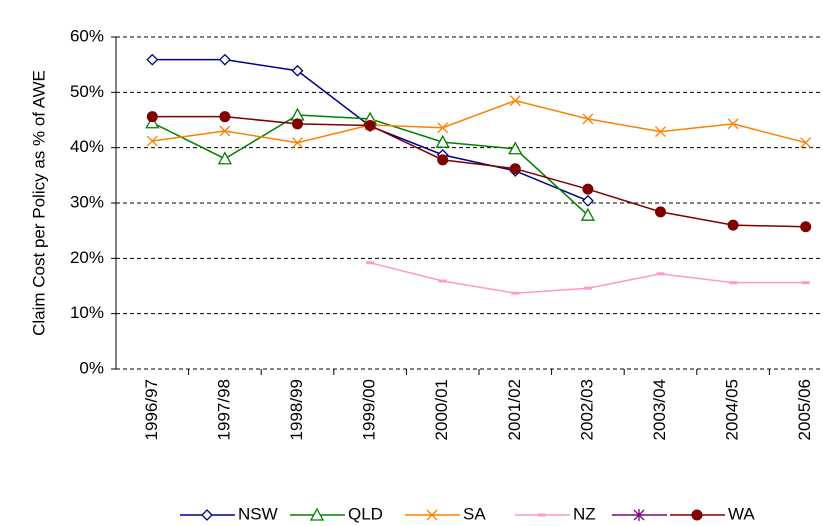 The image size is (823, 526). I want to click on y-tick-label: 40%, so click(87, 146).